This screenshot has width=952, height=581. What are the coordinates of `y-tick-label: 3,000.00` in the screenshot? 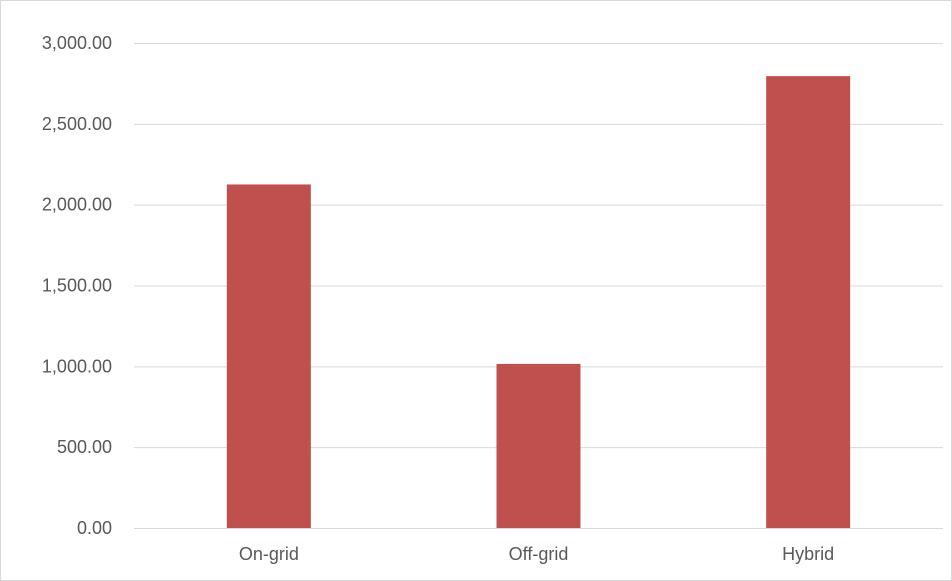 It's located at (77, 43).